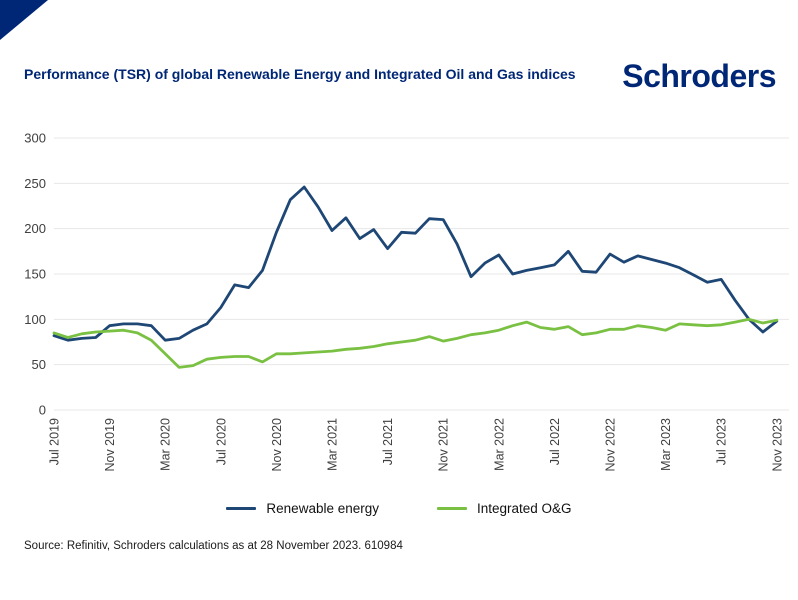 The width and height of the screenshot is (798, 600). Describe the element at coordinates (35, 319) in the screenshot. I see `y-tick-label: 100` at that location.